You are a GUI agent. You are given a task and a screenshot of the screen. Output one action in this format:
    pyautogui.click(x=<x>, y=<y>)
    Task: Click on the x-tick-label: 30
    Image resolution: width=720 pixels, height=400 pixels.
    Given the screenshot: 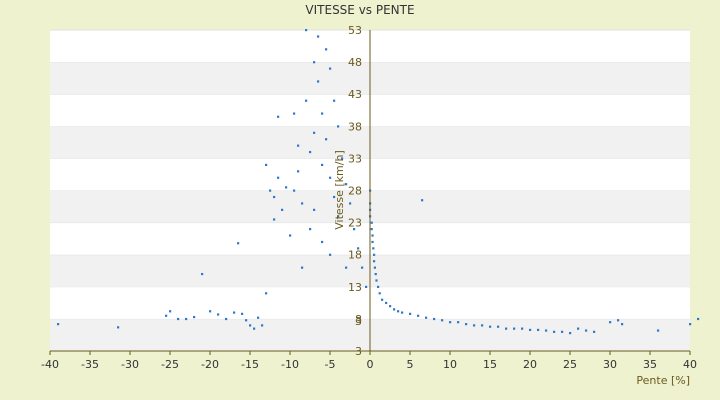 What is the action you would take?
    pyautogui.click(x=610, y=364)
    